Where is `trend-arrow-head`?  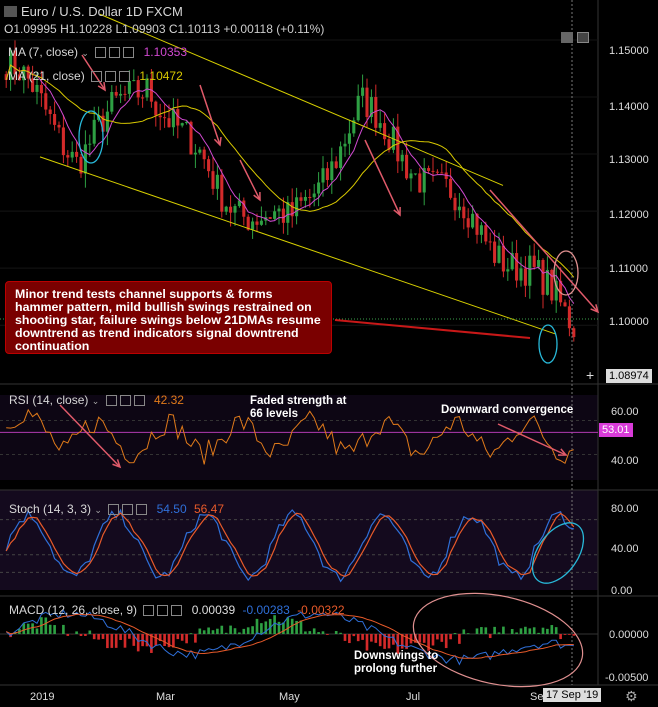
trend-arrow-head is located at coordinates (397, 211).